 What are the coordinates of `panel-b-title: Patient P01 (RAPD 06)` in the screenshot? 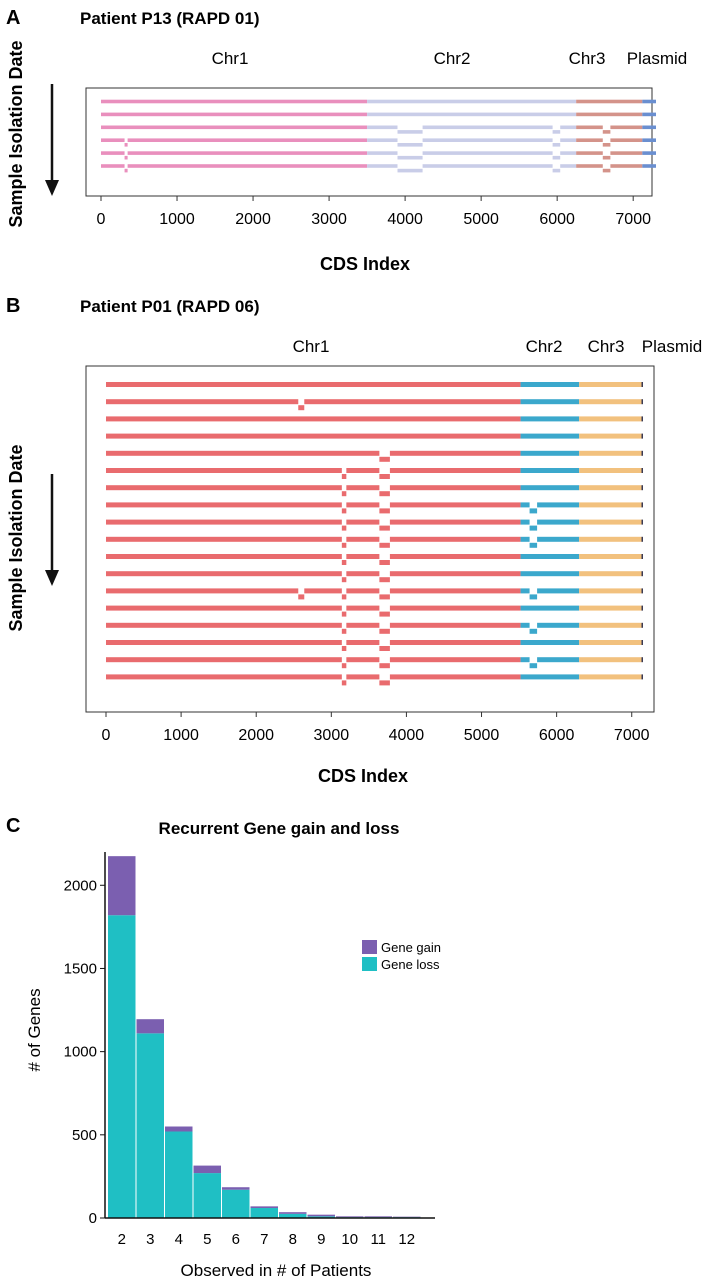 It's located at (170, 306).